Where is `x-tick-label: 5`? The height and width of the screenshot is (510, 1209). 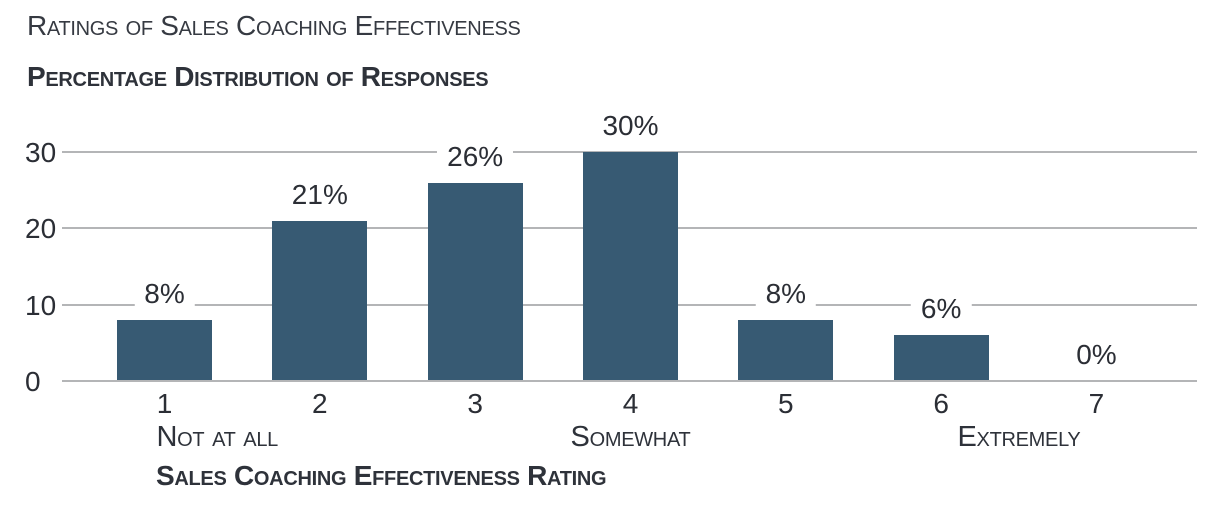 x-tick-label: 5 is located at coordinates (786, 403).